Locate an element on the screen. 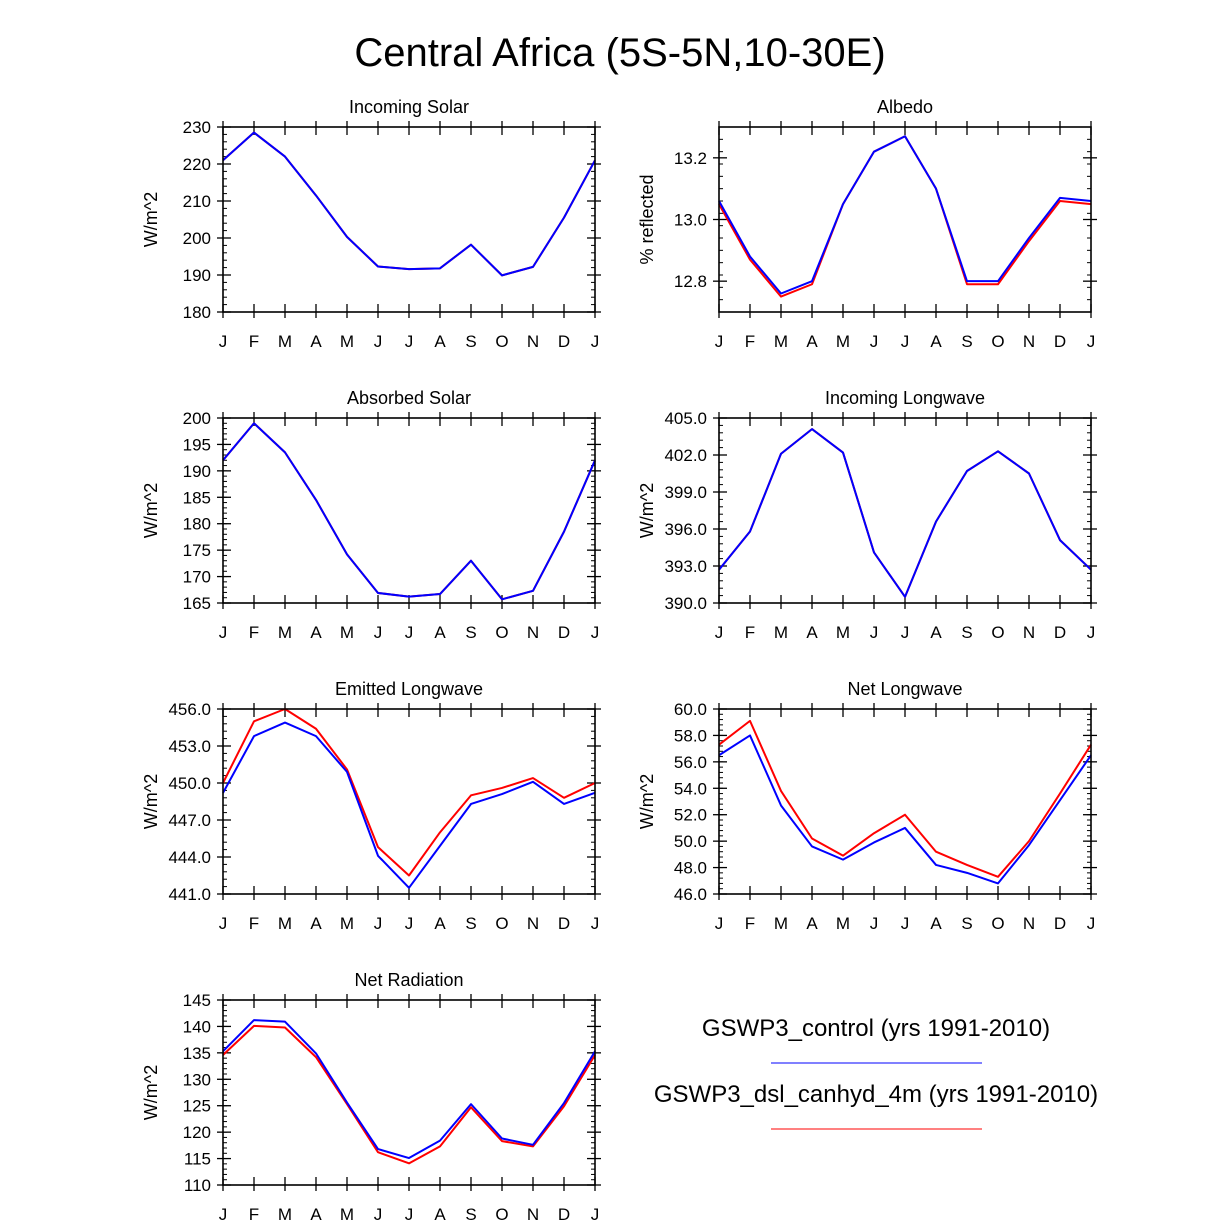 The image size is (1224, 1222). y-tick-label: 396.0 is located at coordinates (685, 529).